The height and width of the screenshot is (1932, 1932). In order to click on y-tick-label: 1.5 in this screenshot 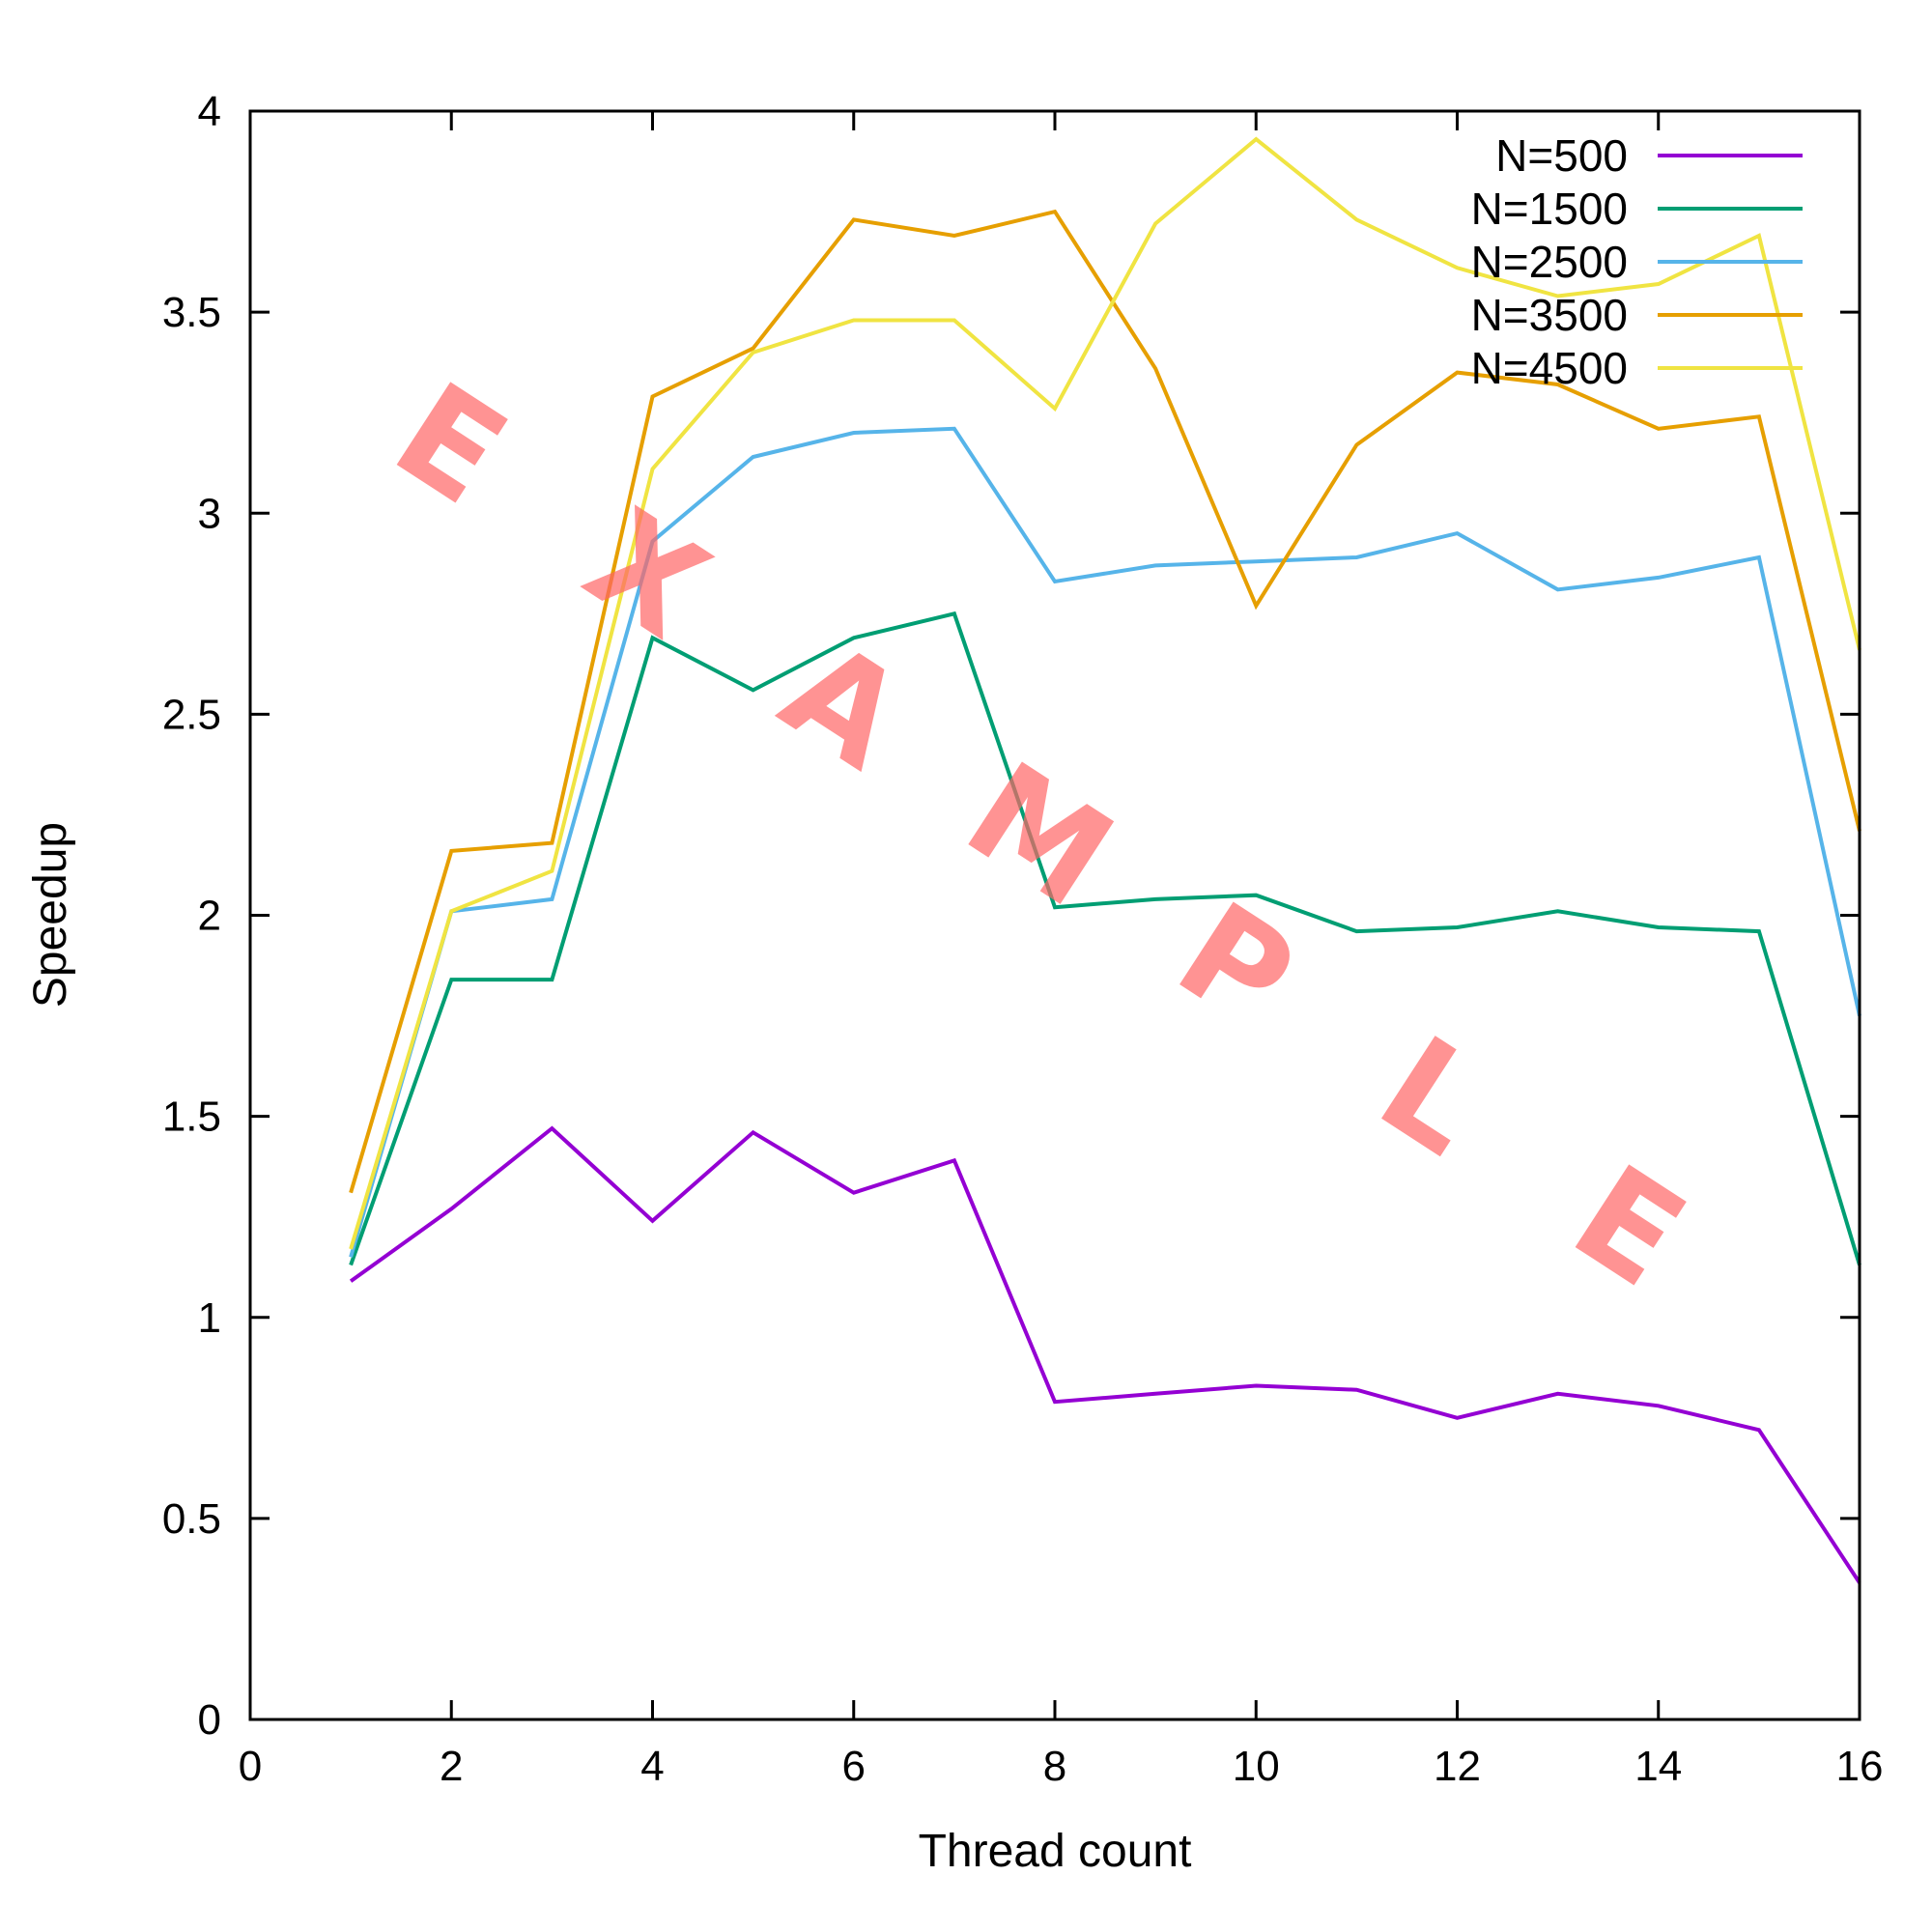, I will do `click(191, 1117)`.